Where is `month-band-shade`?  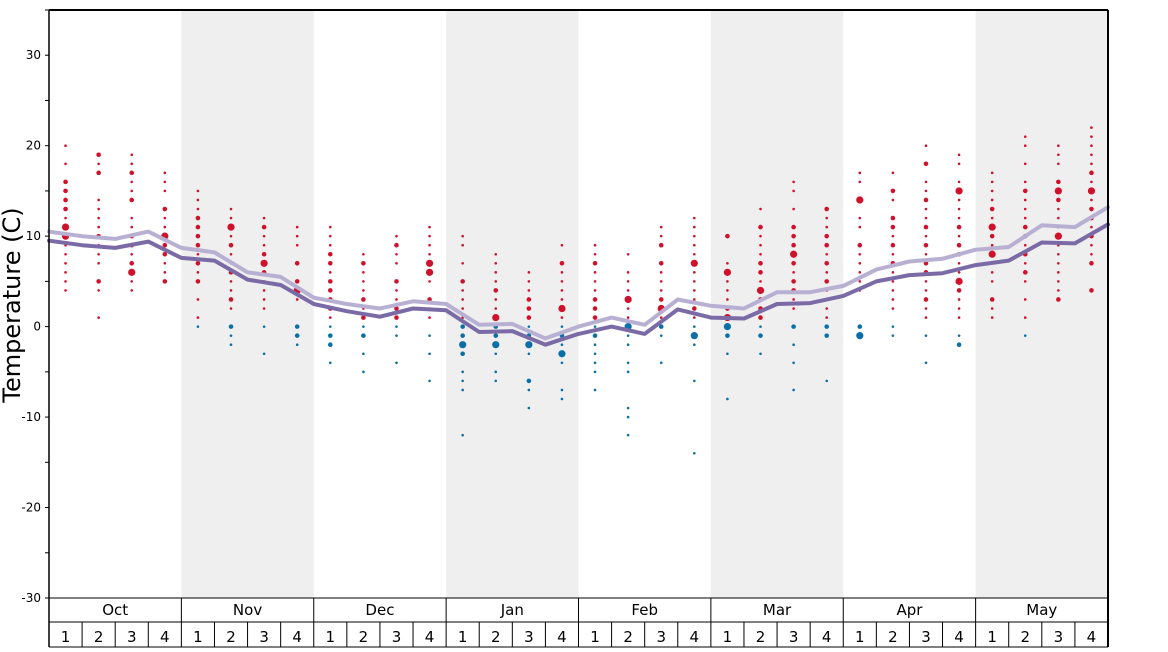
month-band-shade is located at coordinates (247, 304).